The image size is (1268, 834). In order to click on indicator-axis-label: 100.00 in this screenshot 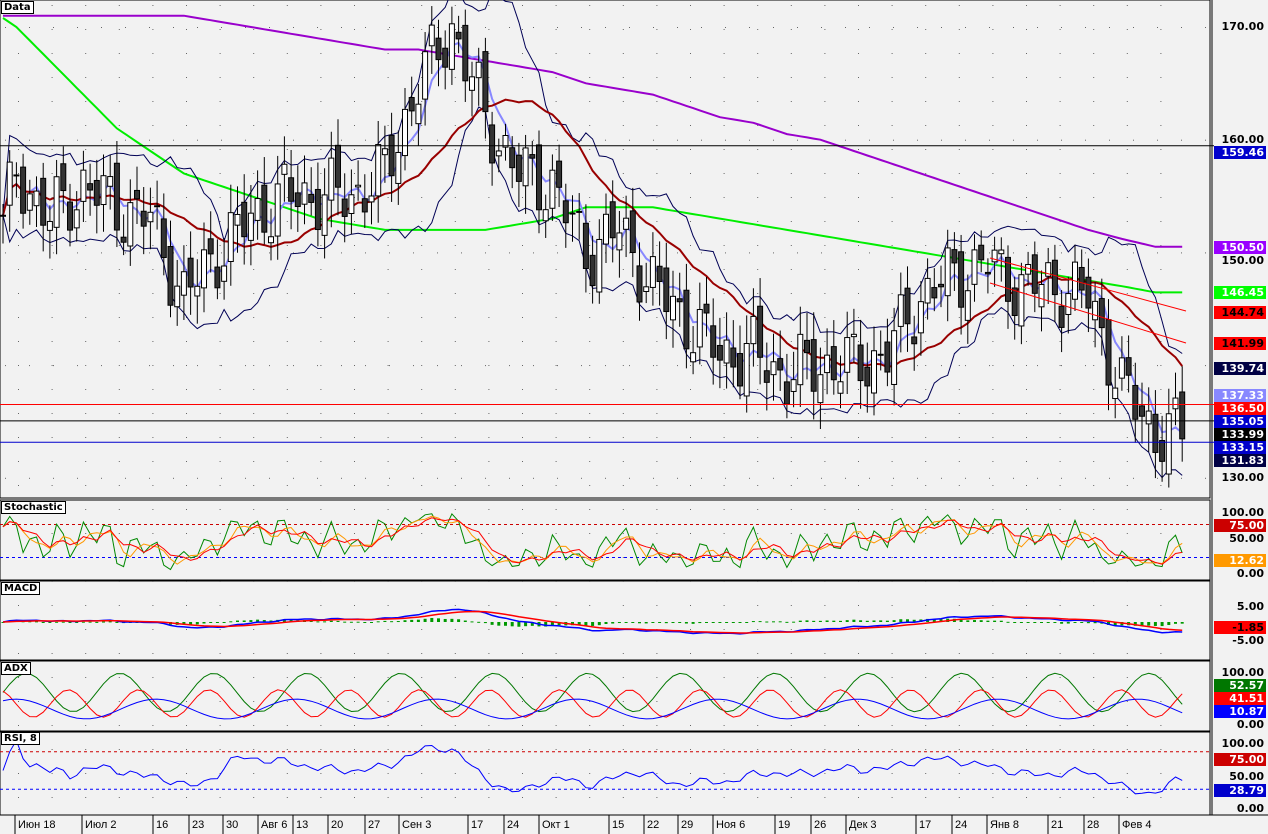, I will do `click(1242, 672)`.